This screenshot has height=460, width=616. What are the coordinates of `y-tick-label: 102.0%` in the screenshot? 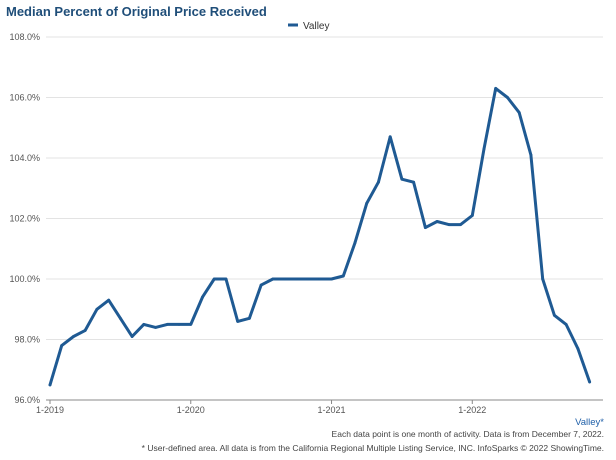 It's located at (24, 219).